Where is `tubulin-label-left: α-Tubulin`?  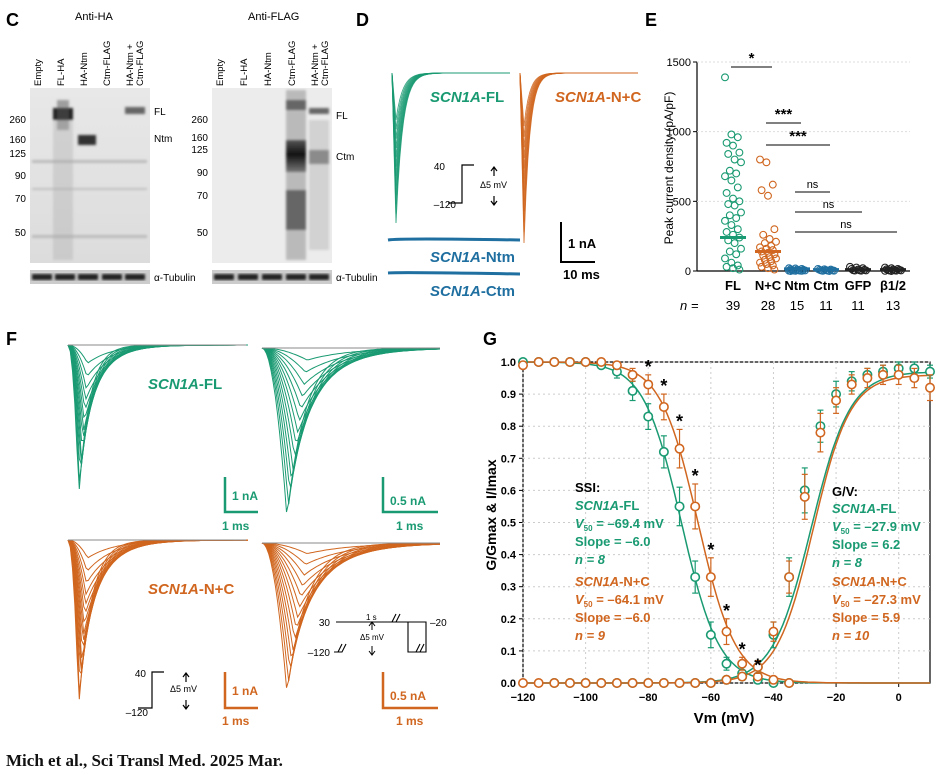 tubulin-label-left: α-Tubulin is located at coordinates (175, 278).